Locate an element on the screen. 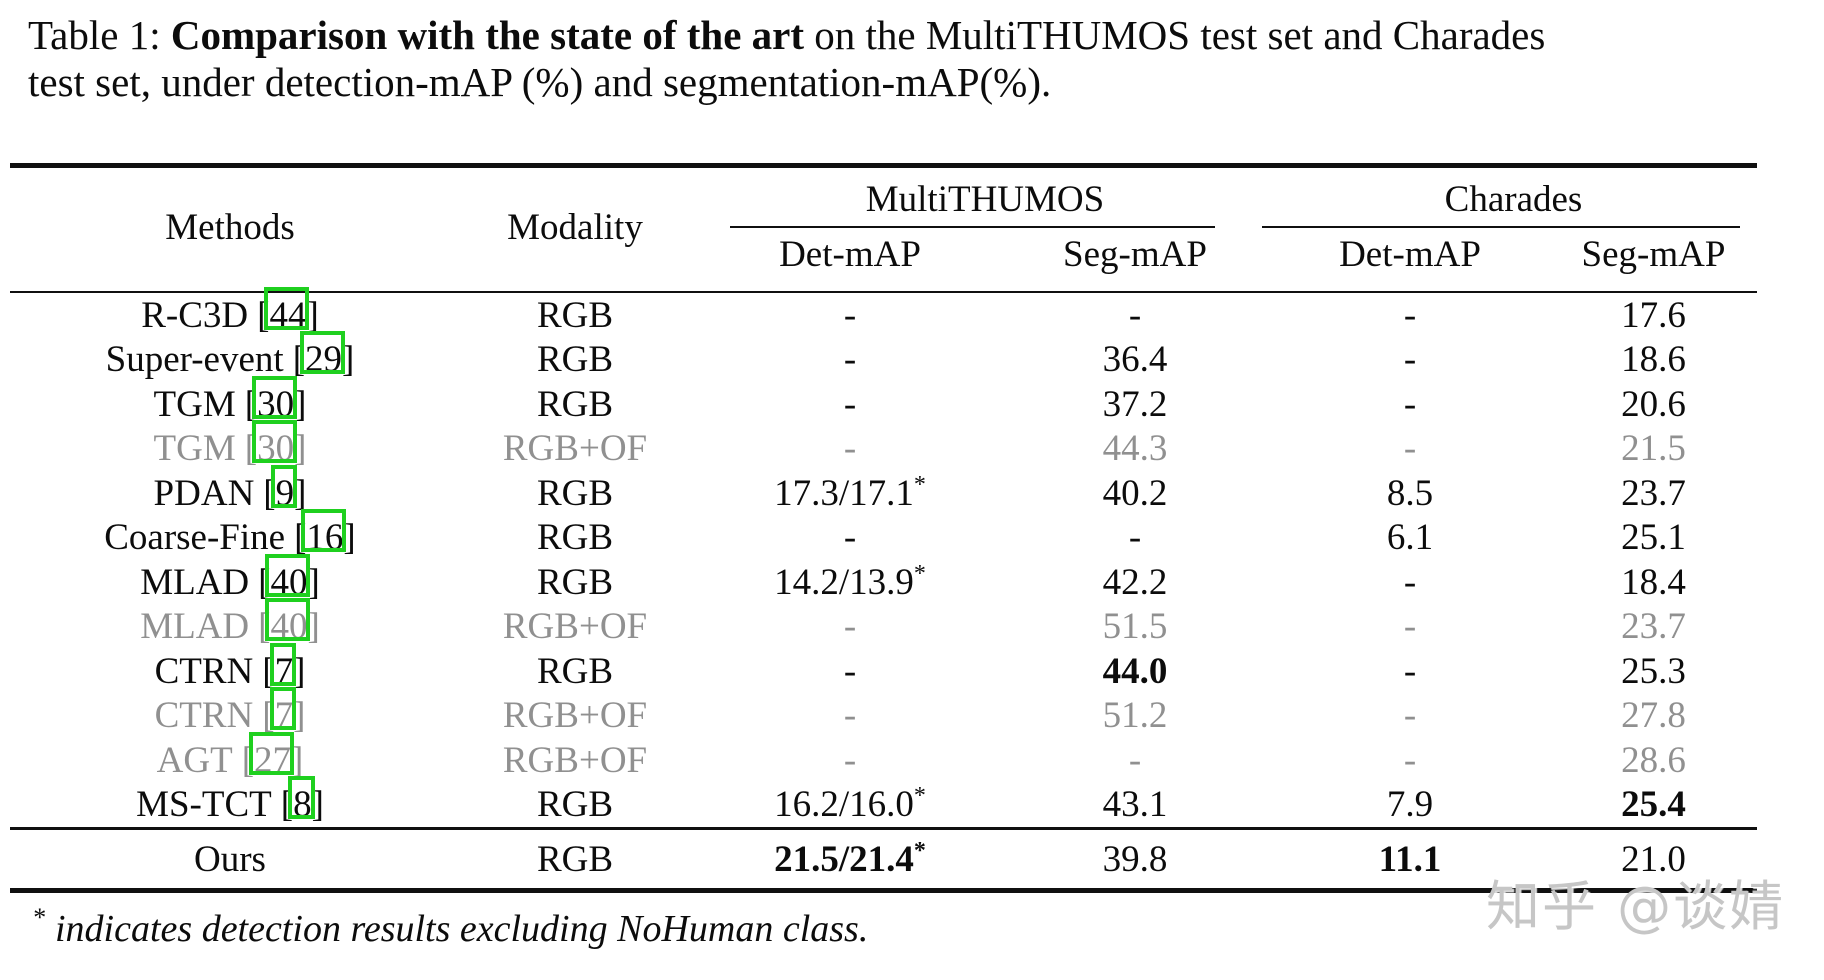  ch-seg-cell: 25.1 is located at coordinates (1653, 538).